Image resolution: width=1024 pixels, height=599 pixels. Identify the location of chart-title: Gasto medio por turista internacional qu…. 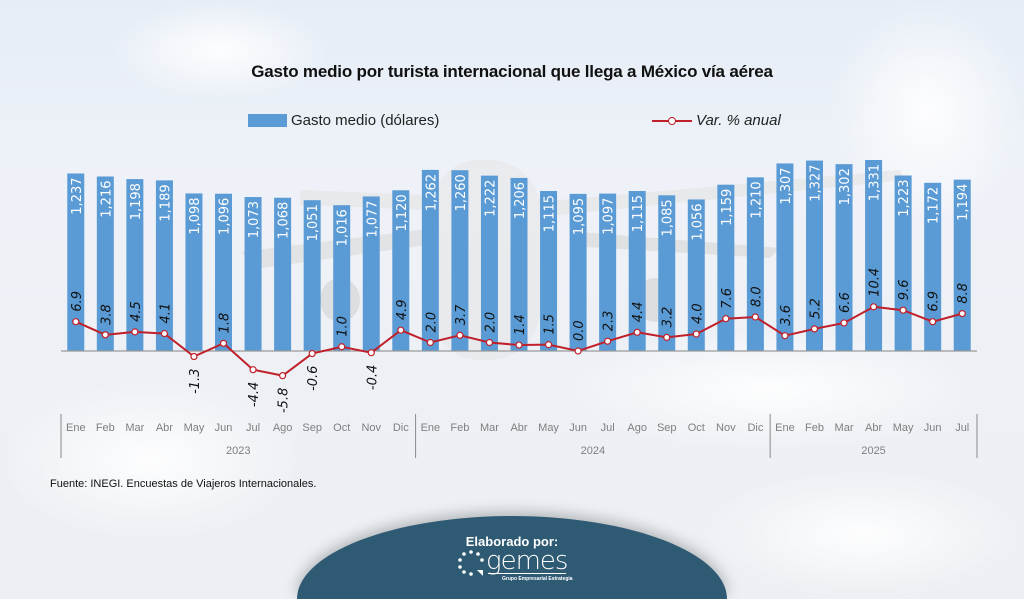
(512, 71).